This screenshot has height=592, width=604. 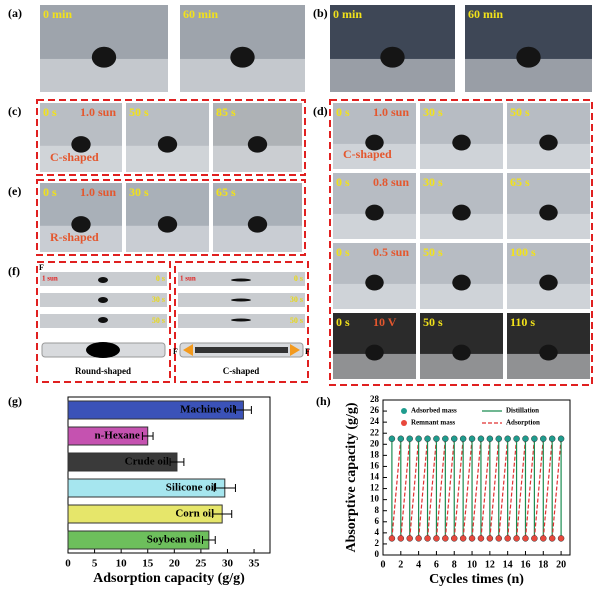 I want to click on y-tick-label: 22, so click(x=375, y=432).